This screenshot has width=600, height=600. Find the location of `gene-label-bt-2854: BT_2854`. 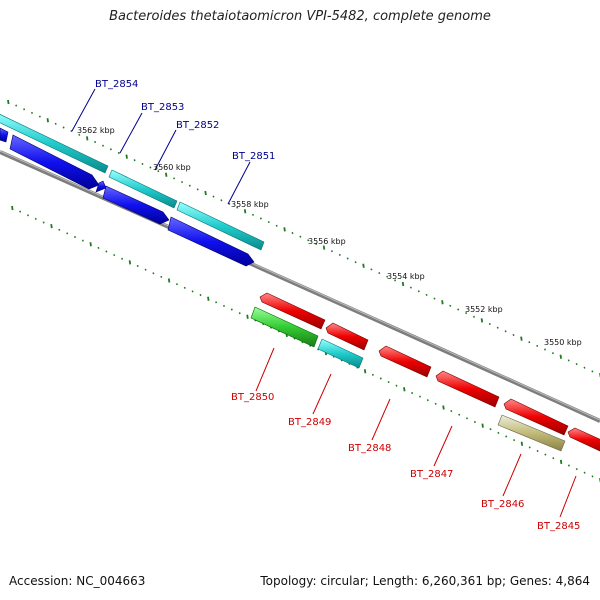

gene-label-bt-2854: BT_2854 is located at coordinates (116, 84).